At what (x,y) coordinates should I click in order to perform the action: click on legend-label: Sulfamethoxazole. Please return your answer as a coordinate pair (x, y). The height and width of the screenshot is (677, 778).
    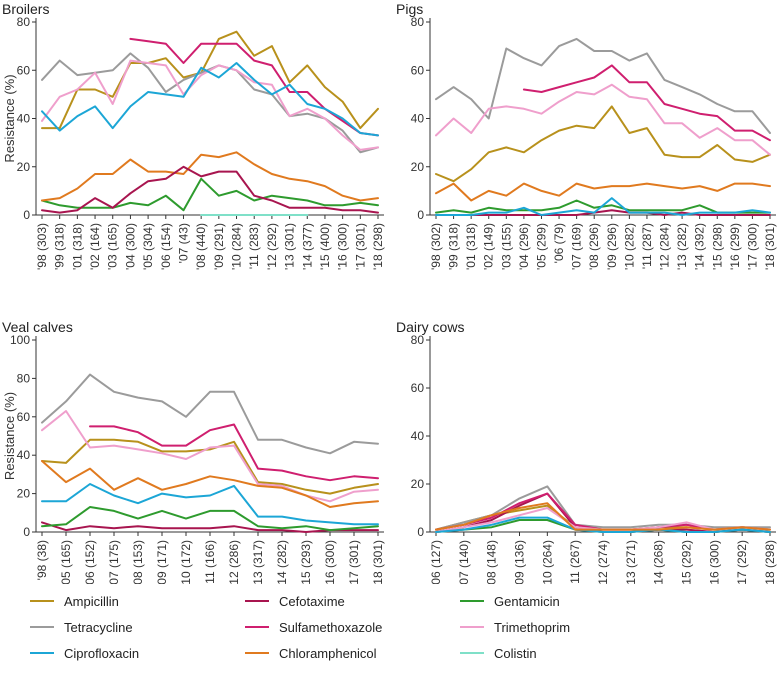
    Looking at the image, I should click on (331, 627).